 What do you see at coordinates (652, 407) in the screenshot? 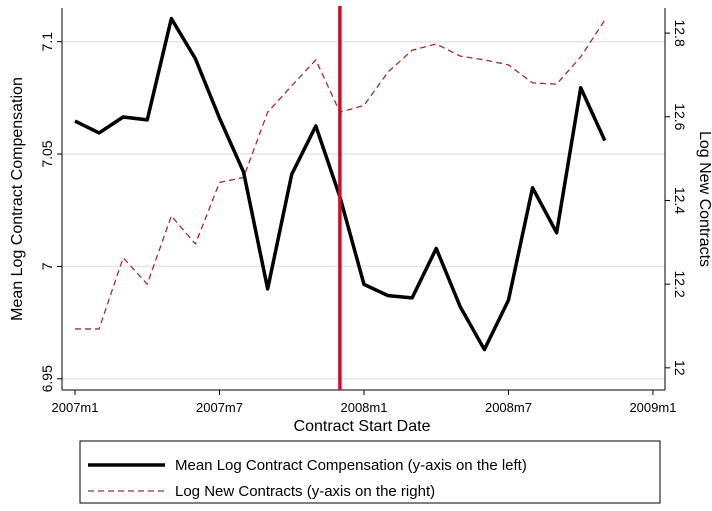
I see `x-tick-label: 2009m1` at bounding box center [652, 407].